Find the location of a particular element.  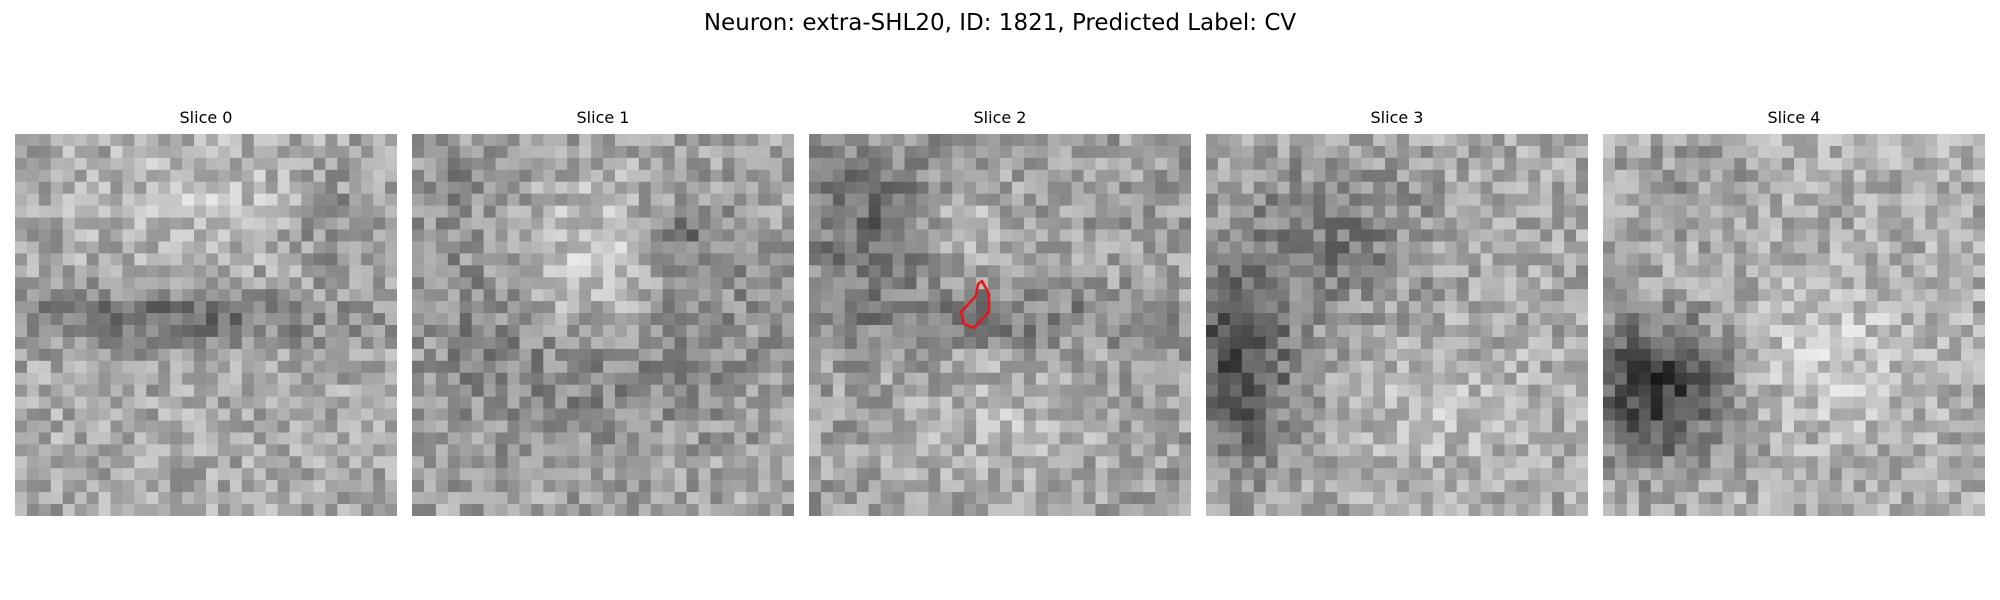

slice-title: Slice 4 is located at coordinates (1794, 117).